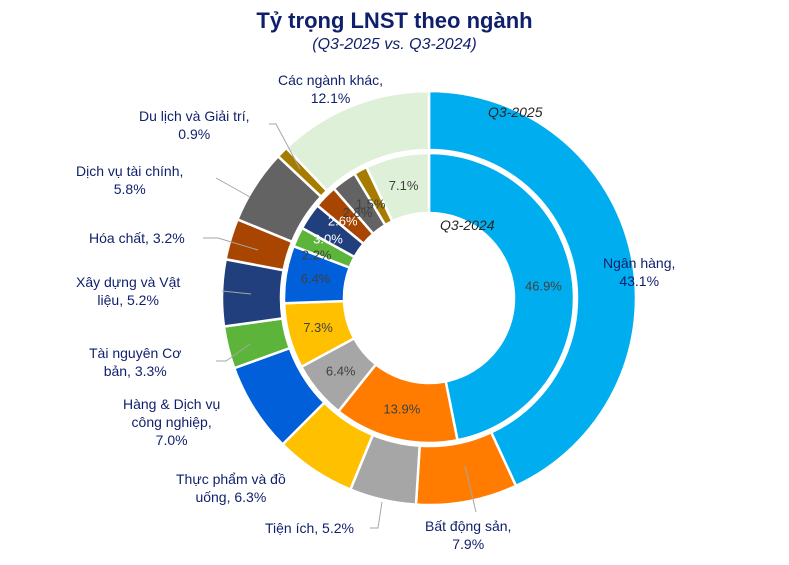 Image resolution: width=789 pixels, height=565 pixels. Describe the element at coordinates (233, 352) in the screenshot. I see `leader-line-tai-nguyen` at that location.